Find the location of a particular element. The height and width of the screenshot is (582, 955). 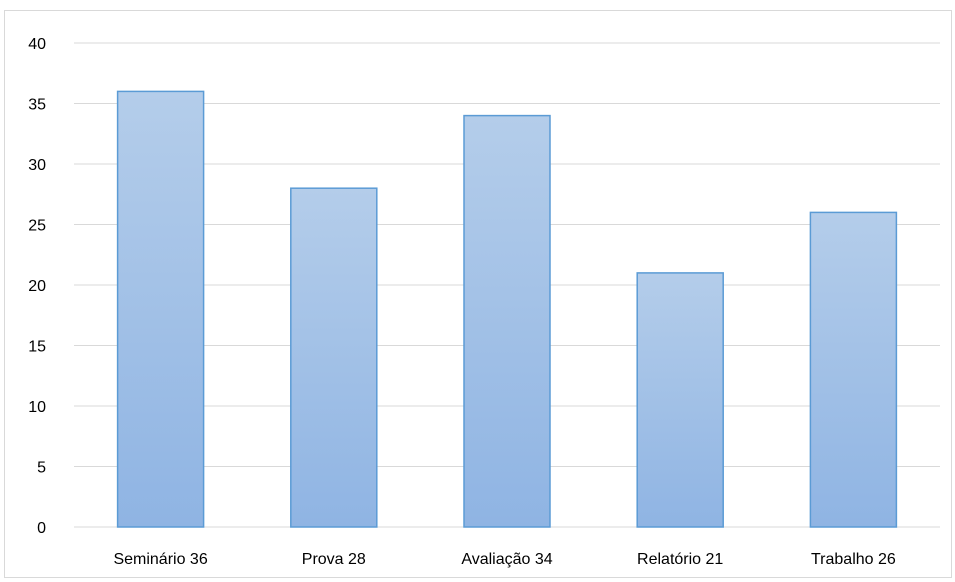

y-tick-label: 20 is located at coordinates (37, 286).